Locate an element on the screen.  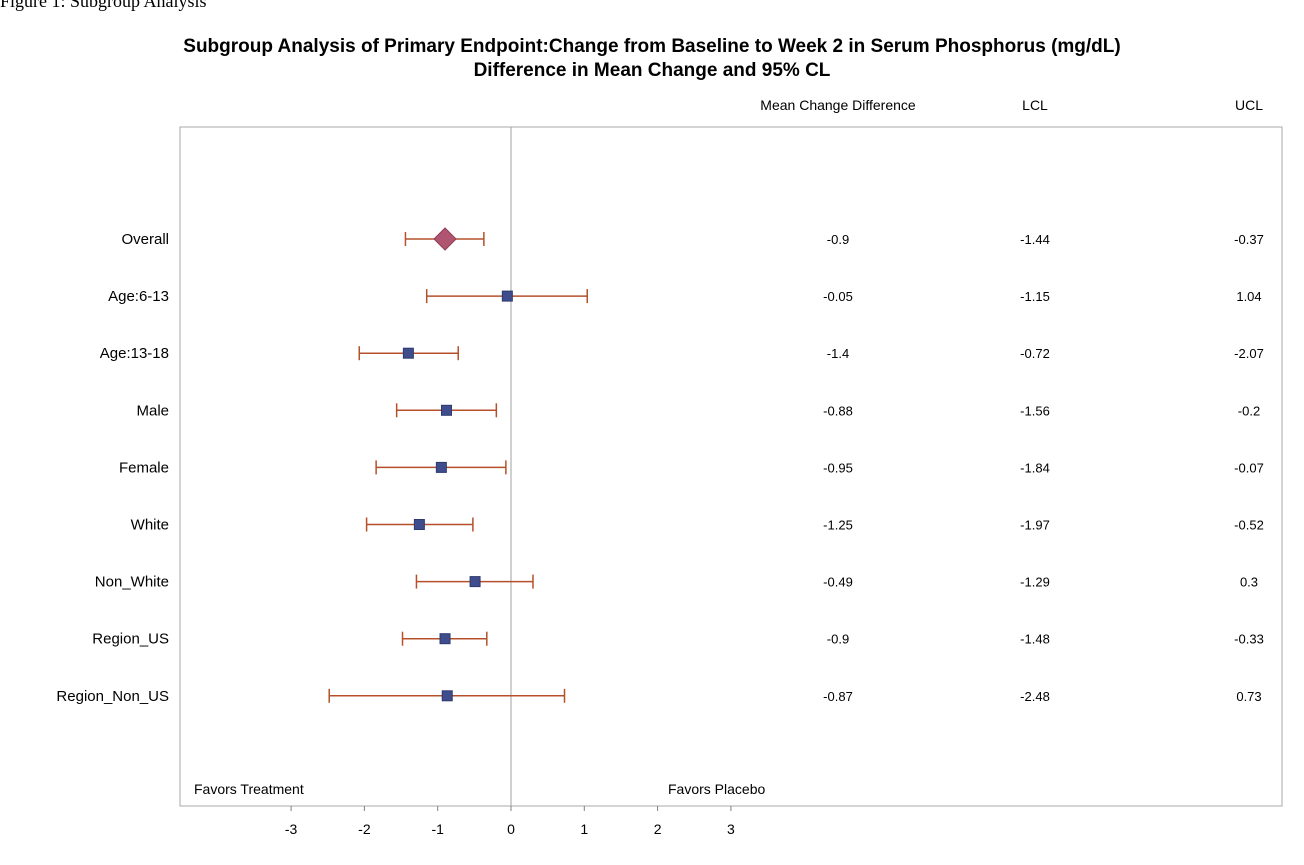
row-label: Female is located at coordinates (144, 467).